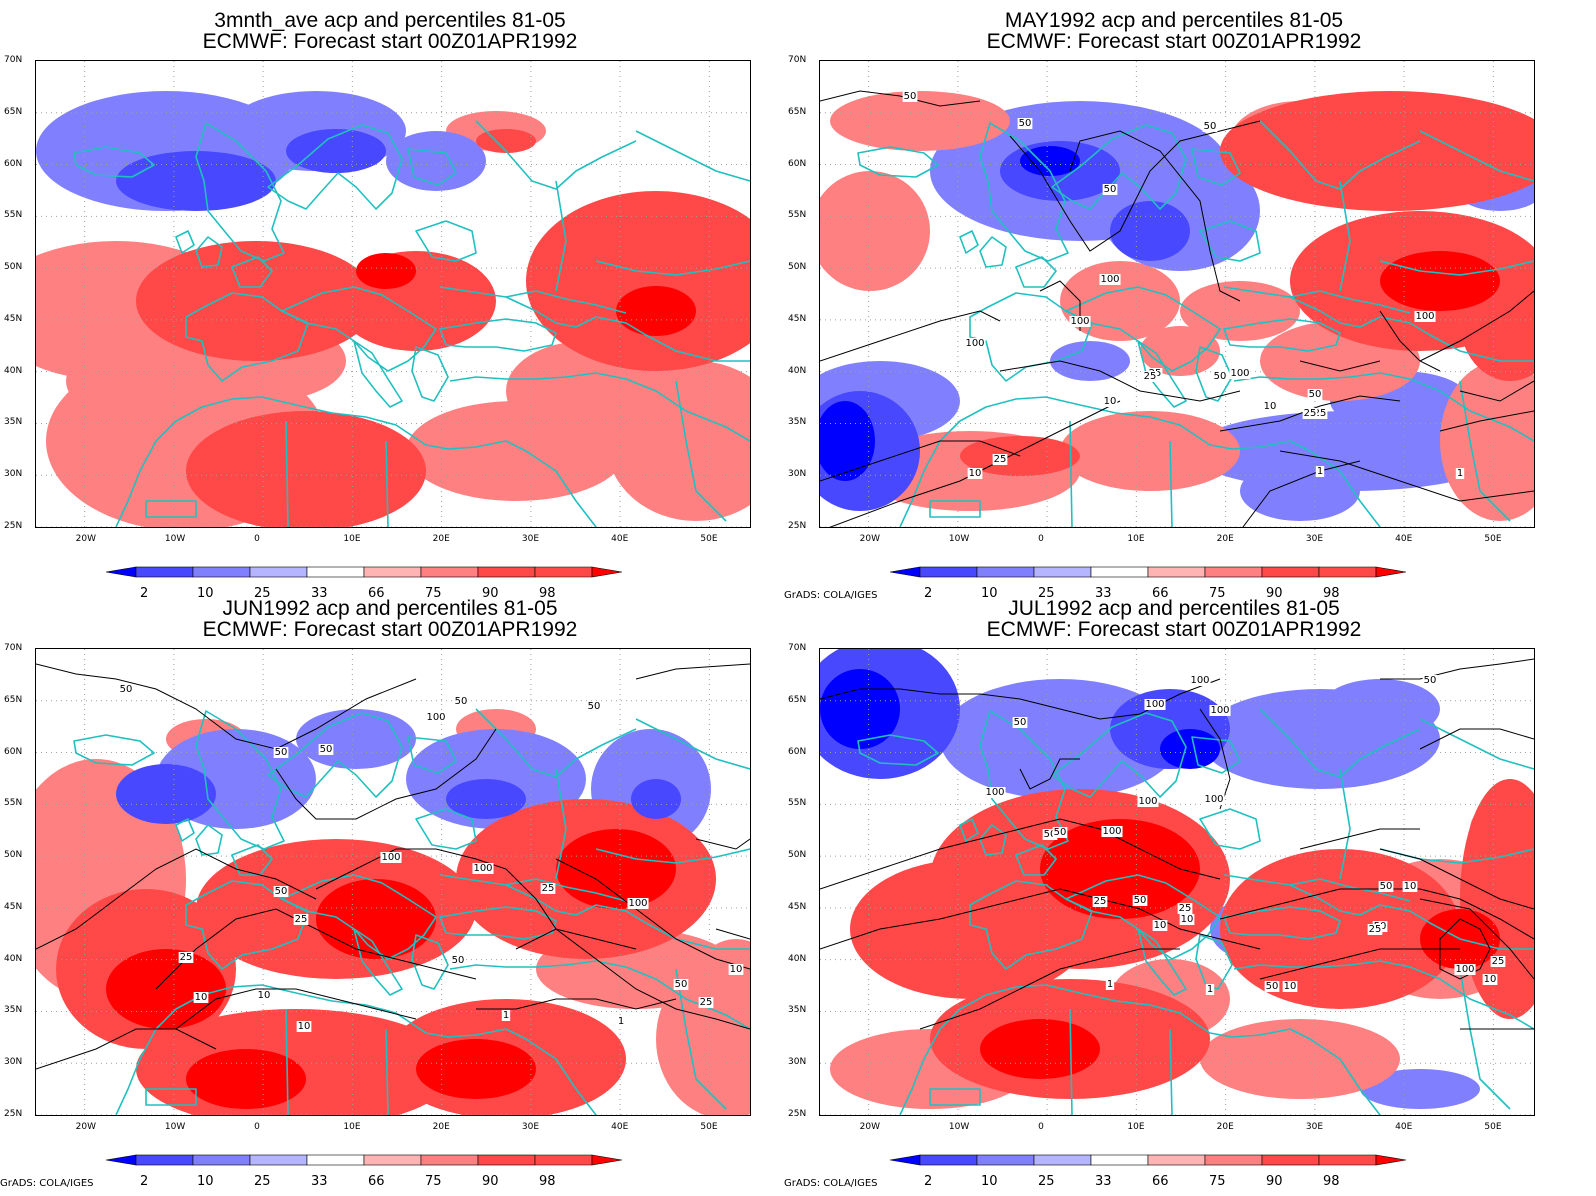 Image resolution: width=1596 pixels, height=1196 pixels. What do you see at coordinates (905, 572) in the screenshot?
I see `colorbar-arrow-low` at bounding box center [905, 572].